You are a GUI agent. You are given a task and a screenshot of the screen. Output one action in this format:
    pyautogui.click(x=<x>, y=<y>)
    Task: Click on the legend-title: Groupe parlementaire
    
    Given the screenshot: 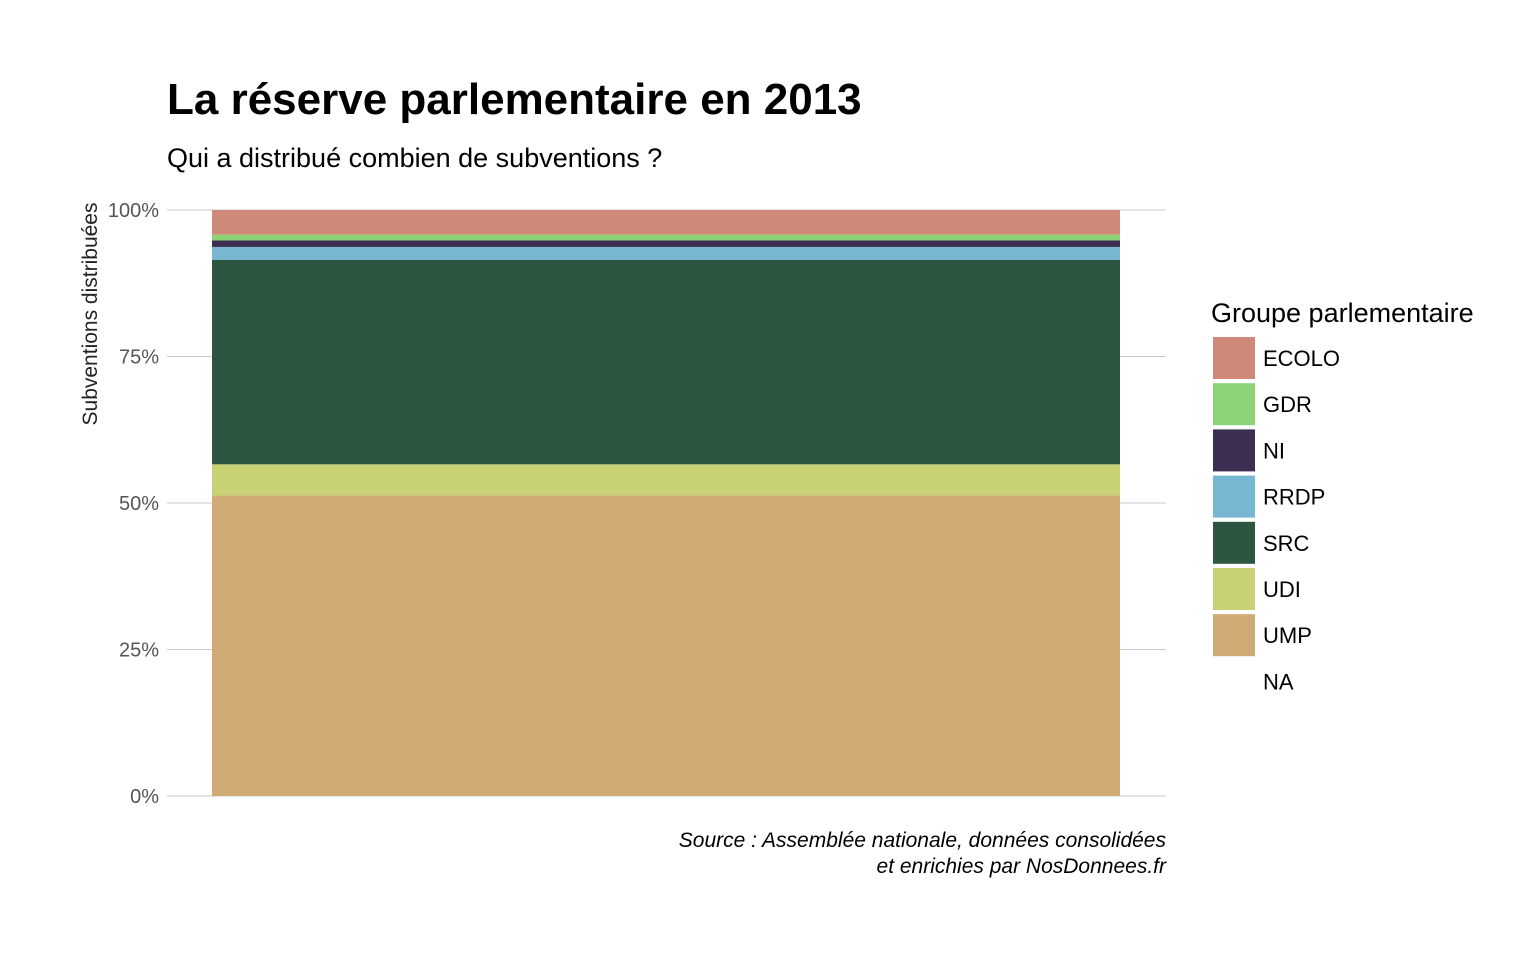 What is the action you would take?
    pyautogui.click(x=1342, y=313)
    